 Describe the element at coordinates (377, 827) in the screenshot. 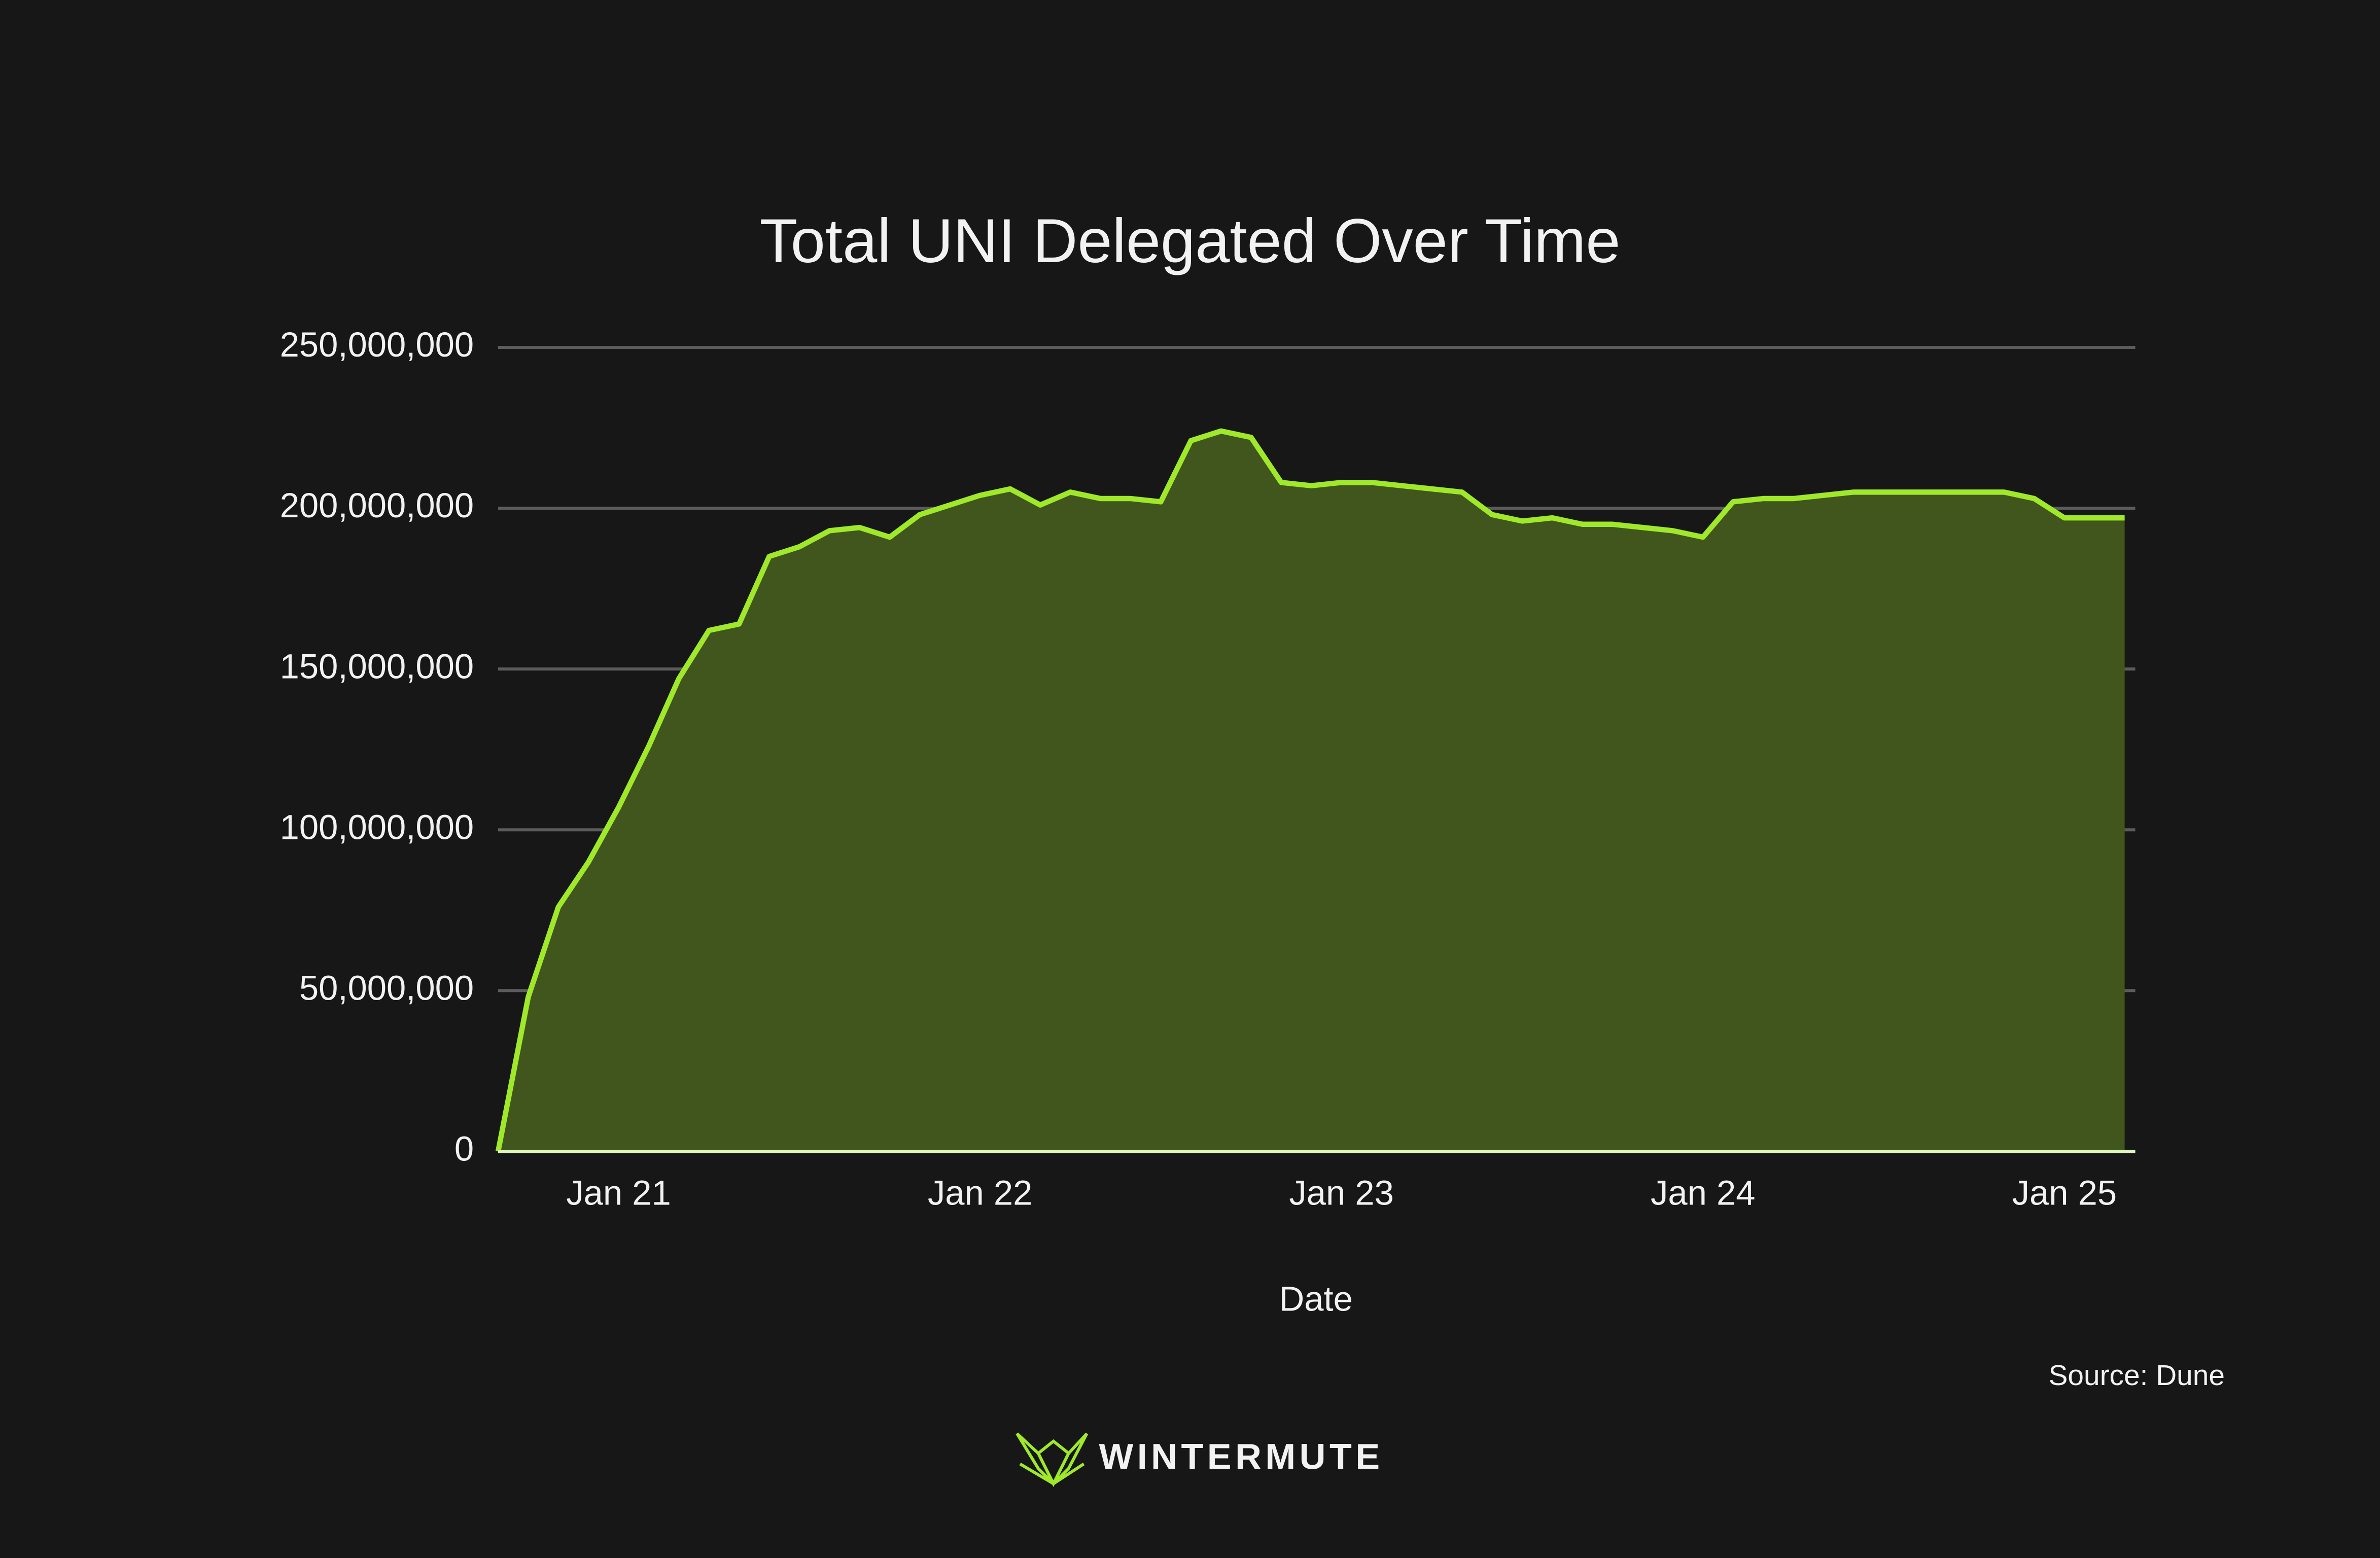

I see `y-tick-label: 100,000,000` at that location.